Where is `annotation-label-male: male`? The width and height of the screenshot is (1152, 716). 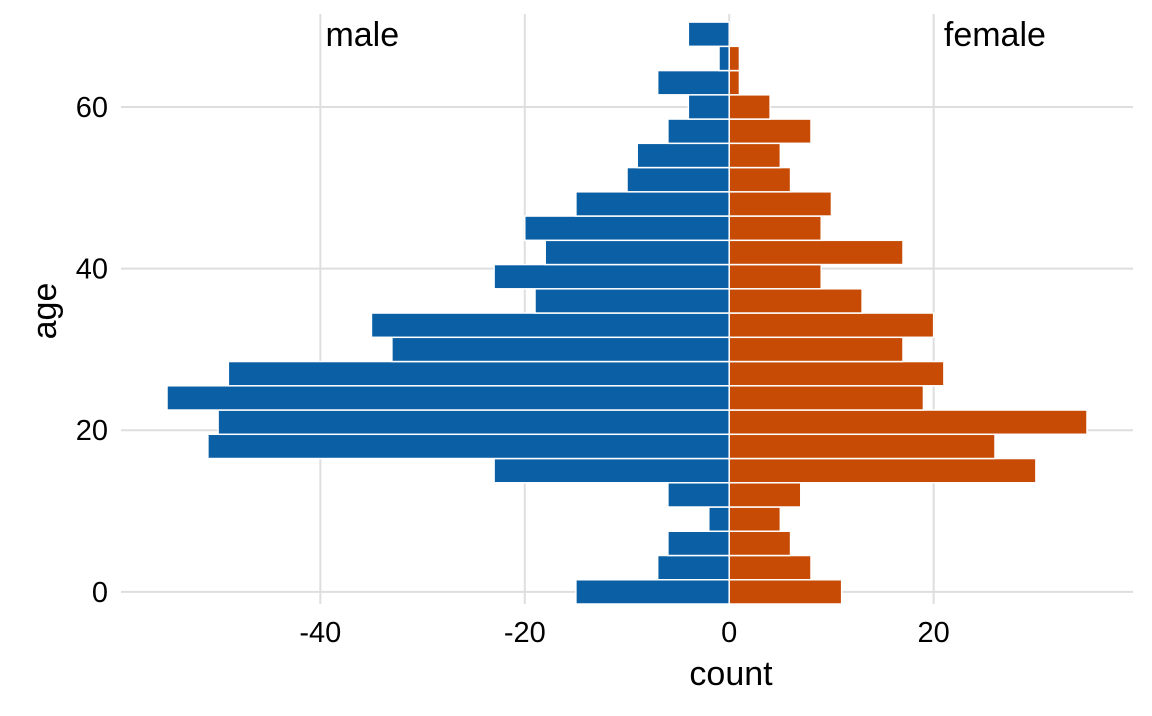
annotation-label-male: male is located at coordinates (362, 35).